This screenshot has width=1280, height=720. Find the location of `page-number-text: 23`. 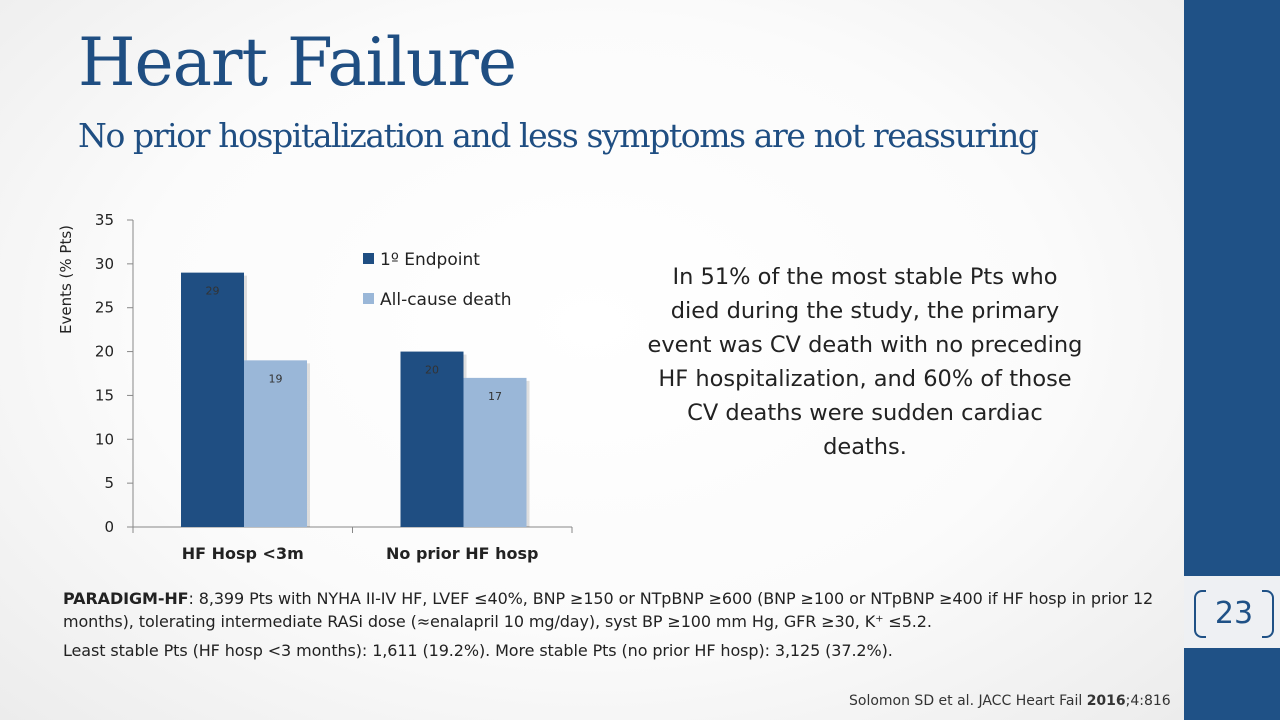

page-number-text: 23 is located at coordinates (1234, 613).